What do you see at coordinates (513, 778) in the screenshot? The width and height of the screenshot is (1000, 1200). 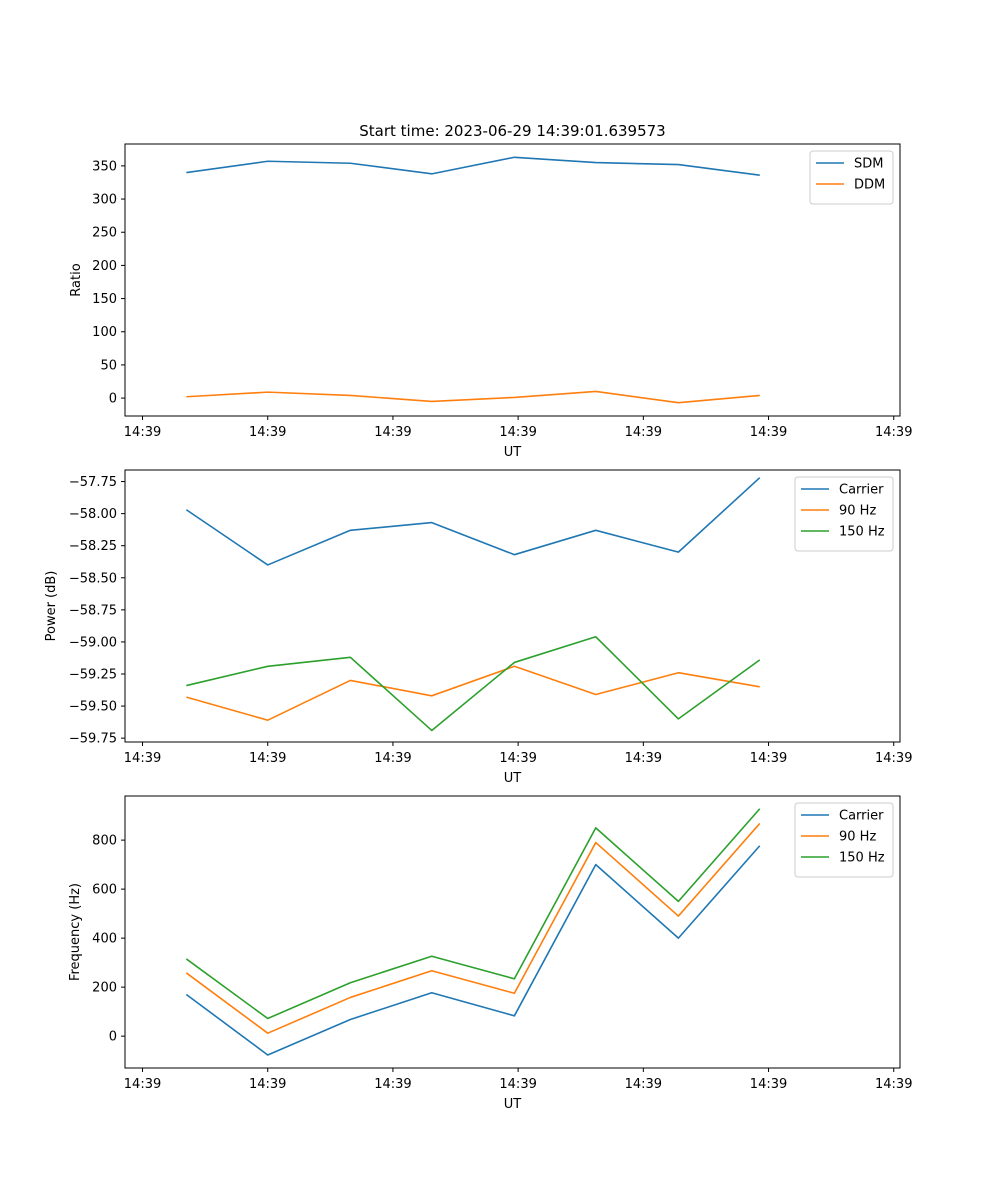 I see `power-x-axis-label: UT` at bounding box center [513, 778].